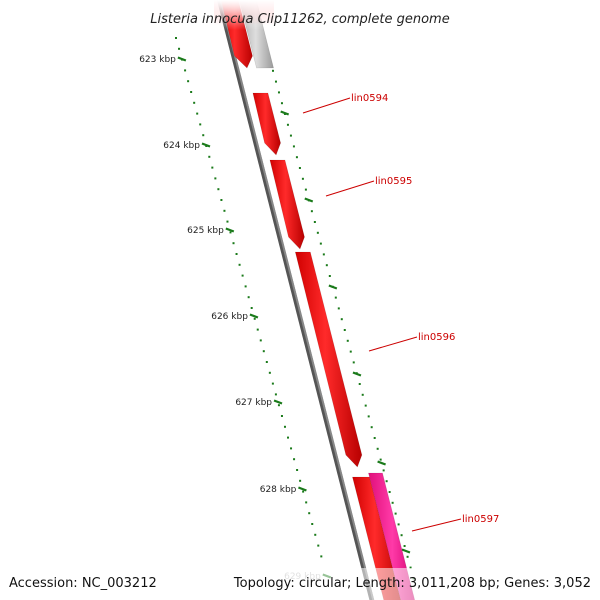 This screenshot has width=600, height=600. What do you see at coordinates (266, 124) in the screenshot?
I see `gene-arrow-lin0594` at bounding box center [266, 124].